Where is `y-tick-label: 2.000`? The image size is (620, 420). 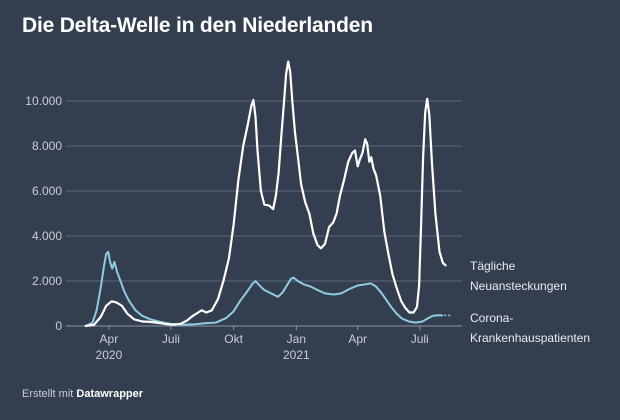 y-tick-label: 2.000 is located at coordinates (47, 281).